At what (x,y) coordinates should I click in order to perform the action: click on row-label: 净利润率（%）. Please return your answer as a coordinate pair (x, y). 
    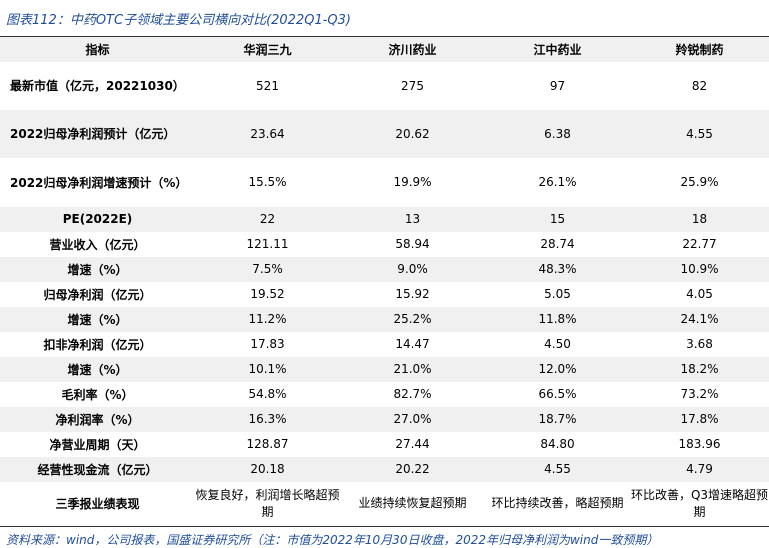
    Looking at the image, I should click on (97, 419).